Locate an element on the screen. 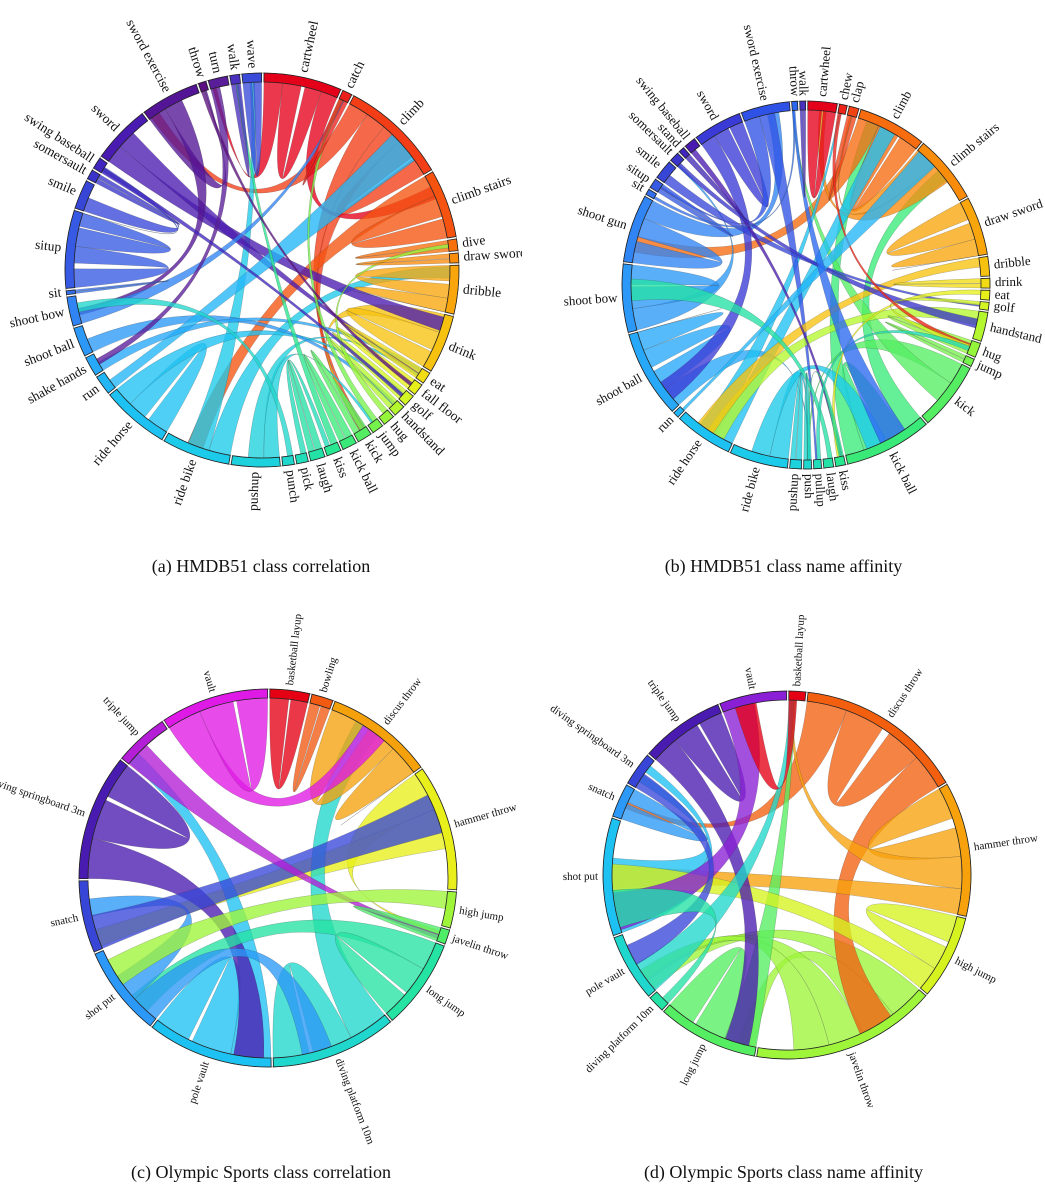 This screenshot has height=1203, width=1045. label-catch: catch is located at coordinates (355, 74).